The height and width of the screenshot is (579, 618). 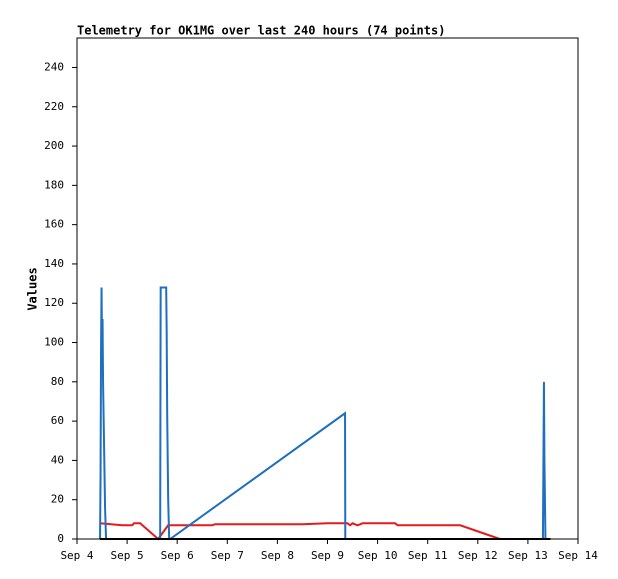 What do you see at coordinates (54, 263) in the screenshot?
I see `y-tick-label: 140` at bounding box center [54, 263].